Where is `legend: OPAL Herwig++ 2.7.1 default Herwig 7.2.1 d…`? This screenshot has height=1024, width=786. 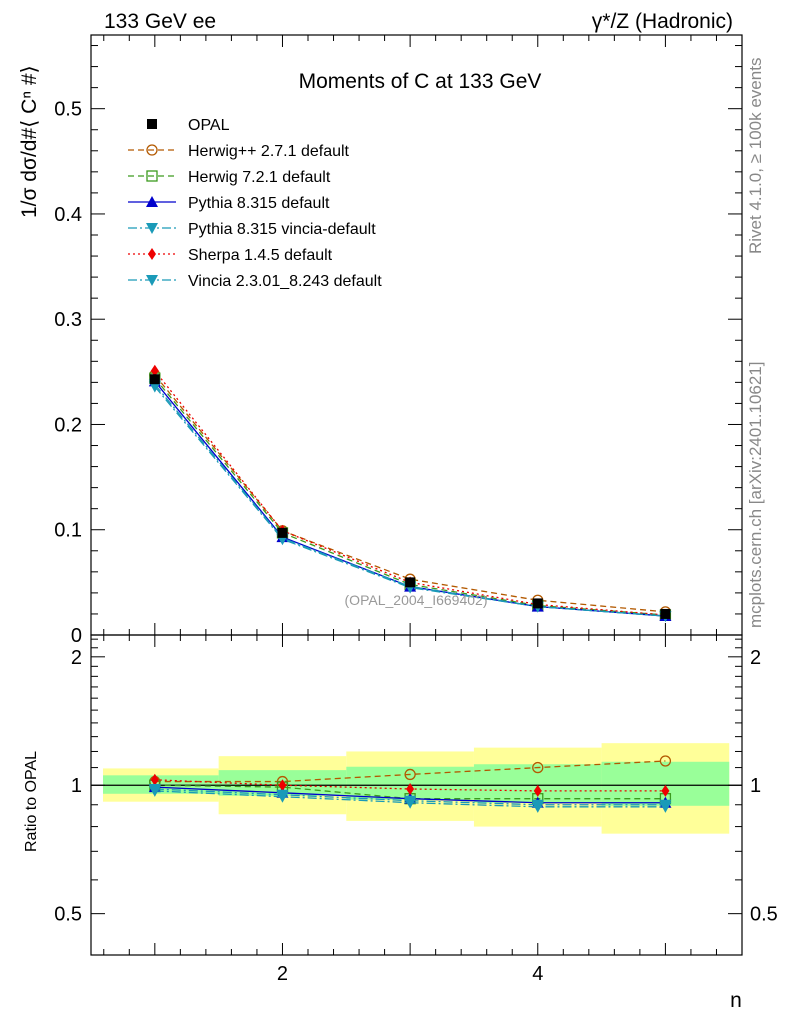
legend: OPAL Herwig++ 2.7.1 default Herwig 7.2.1 d… is located at coordinates (255, 203).